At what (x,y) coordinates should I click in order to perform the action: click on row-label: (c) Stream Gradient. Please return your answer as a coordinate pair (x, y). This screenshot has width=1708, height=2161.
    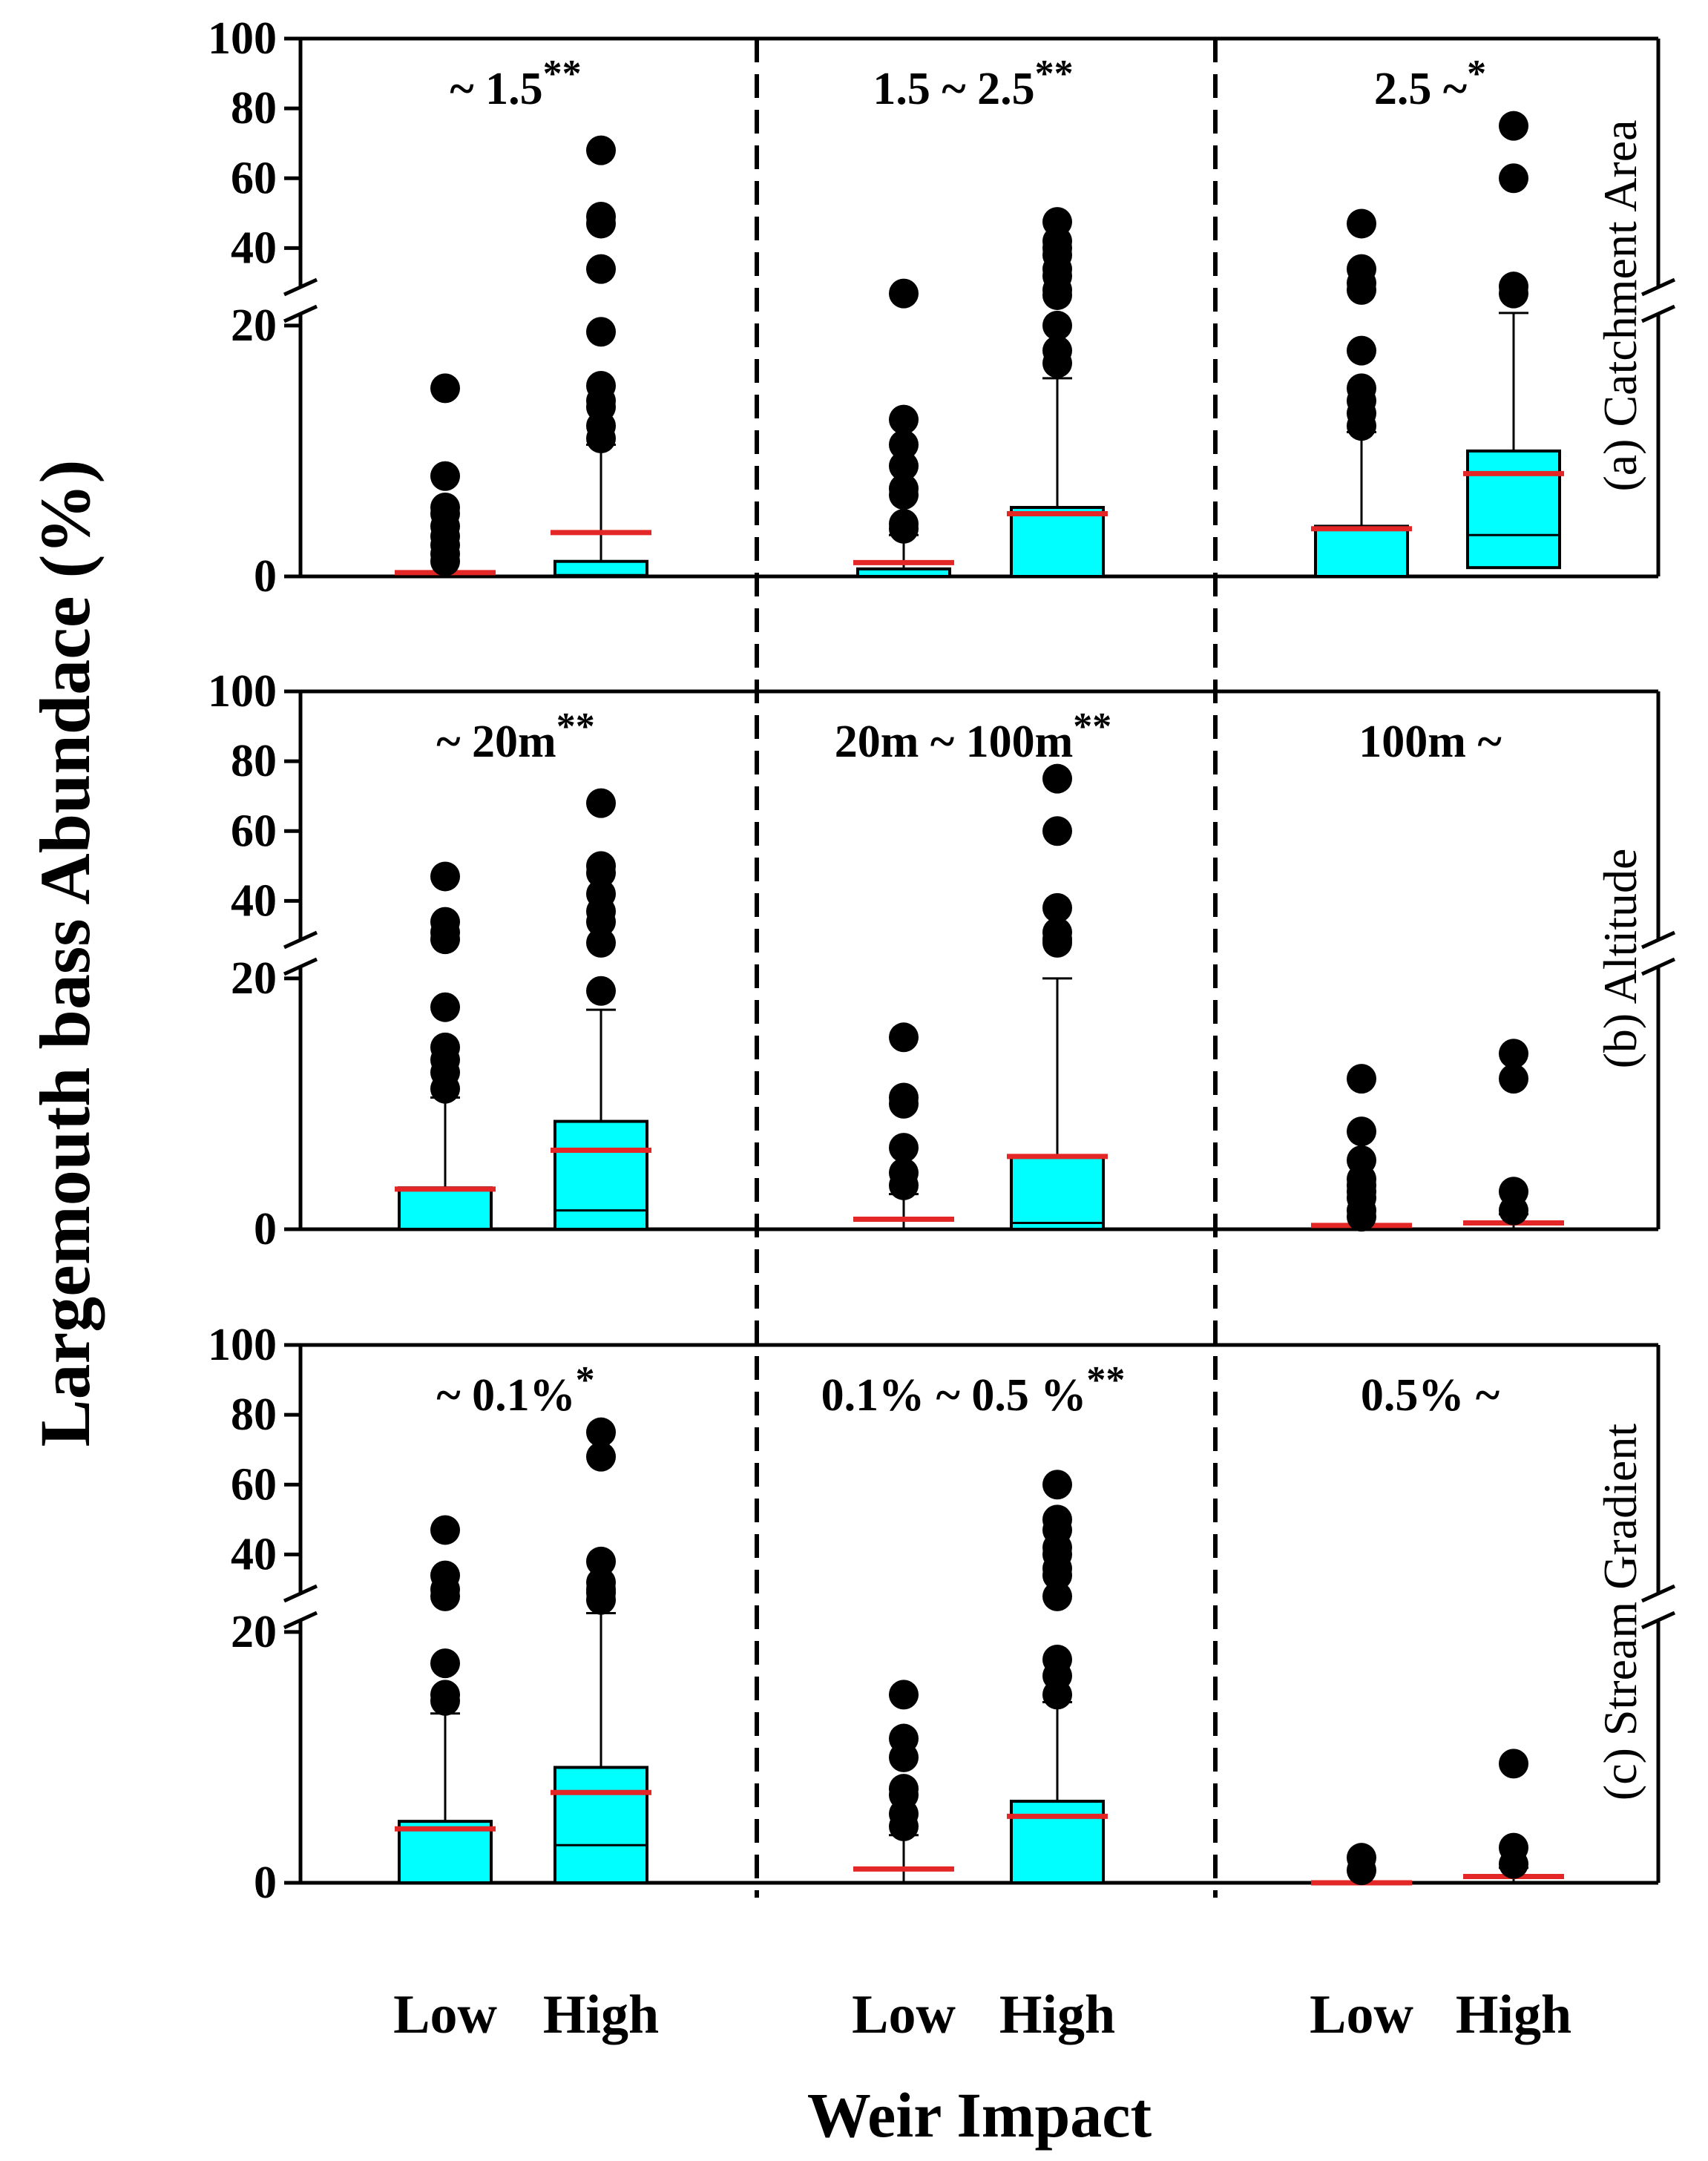
    Looking at the image, I should click on (1620, 1612).